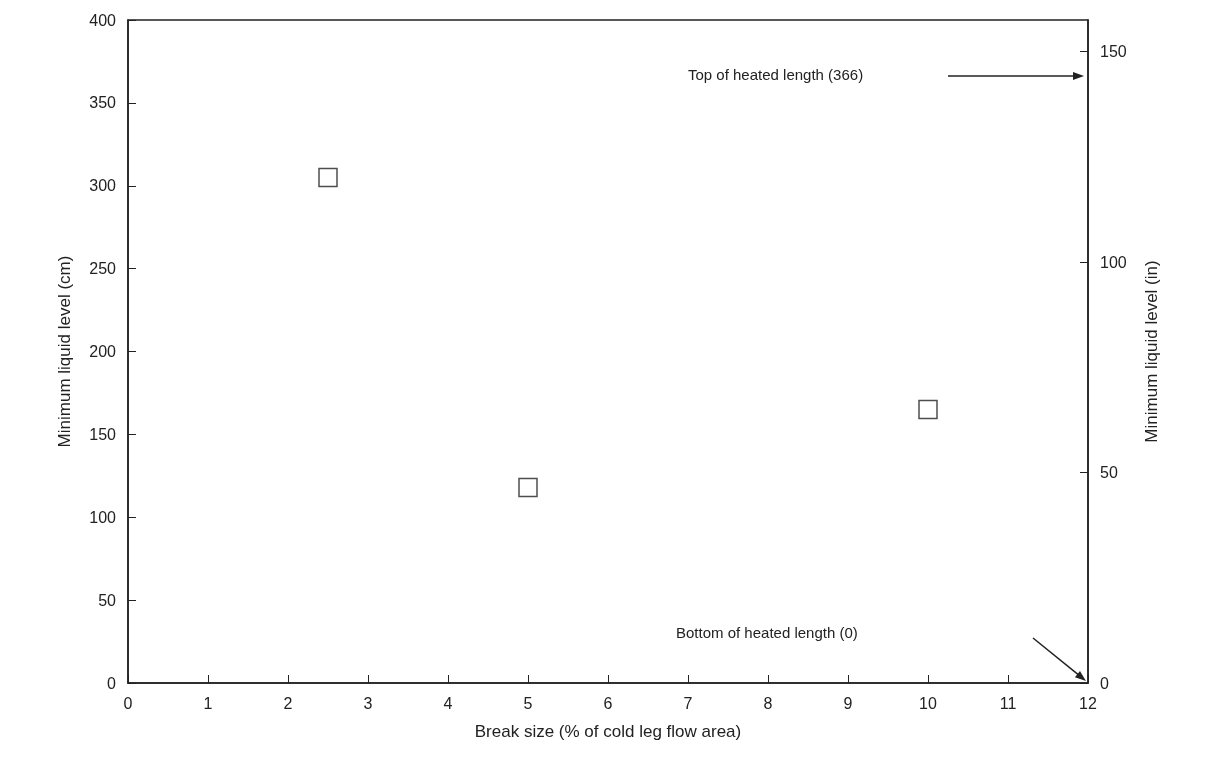 The width and height of the screenshot is (1211, 781). What do you see at coordinates (1104, 683) in the screenshot?
I see `y2-tick-label: 0` at bounding box center [1104, 683].